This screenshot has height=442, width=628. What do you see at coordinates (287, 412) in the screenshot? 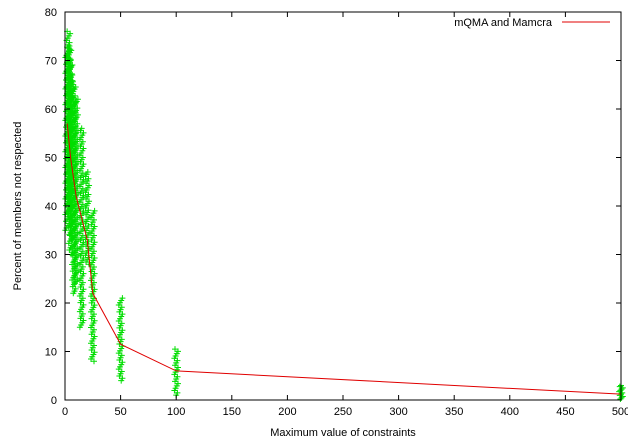
I see `x-tick-label: 200` at bounding box center [287, 412].